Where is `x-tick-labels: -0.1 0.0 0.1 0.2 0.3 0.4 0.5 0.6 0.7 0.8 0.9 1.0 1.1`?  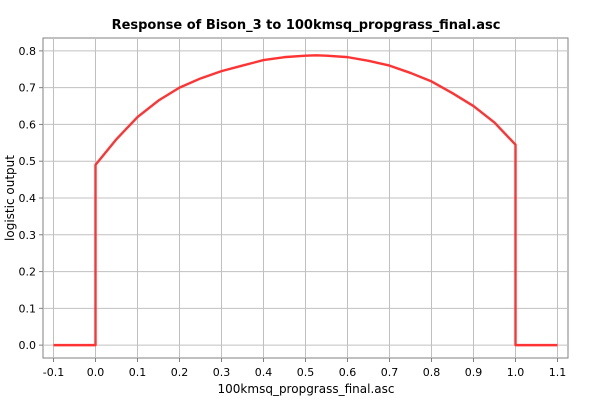 x-tick-labels: -0.1 0.0 0.1 0.2 0.3 0.4 0.5 0.6 0.7 0.8 0.9 1.0 1.1 is located at coordinates (304, 372).